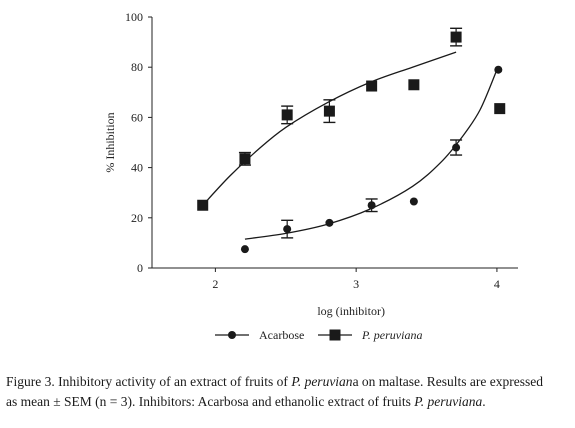 Image resolution: width=575 pixels, height=428 pixels. What do you see at coordinates (281, 335) in the screenshot?
I see `legend-label-acarbose: Acarbose` at bounding box center [281, 335].